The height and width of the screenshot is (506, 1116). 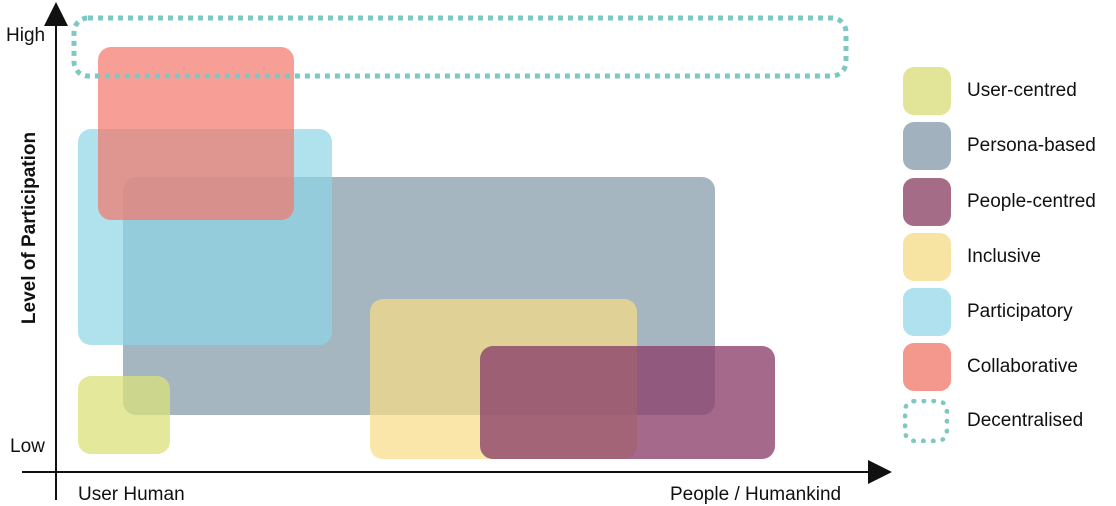 What do you see at coordinates (756, 494) in the screenshot?
I see `x-right-label: People / Humankind` at bounding box center [756, 494].